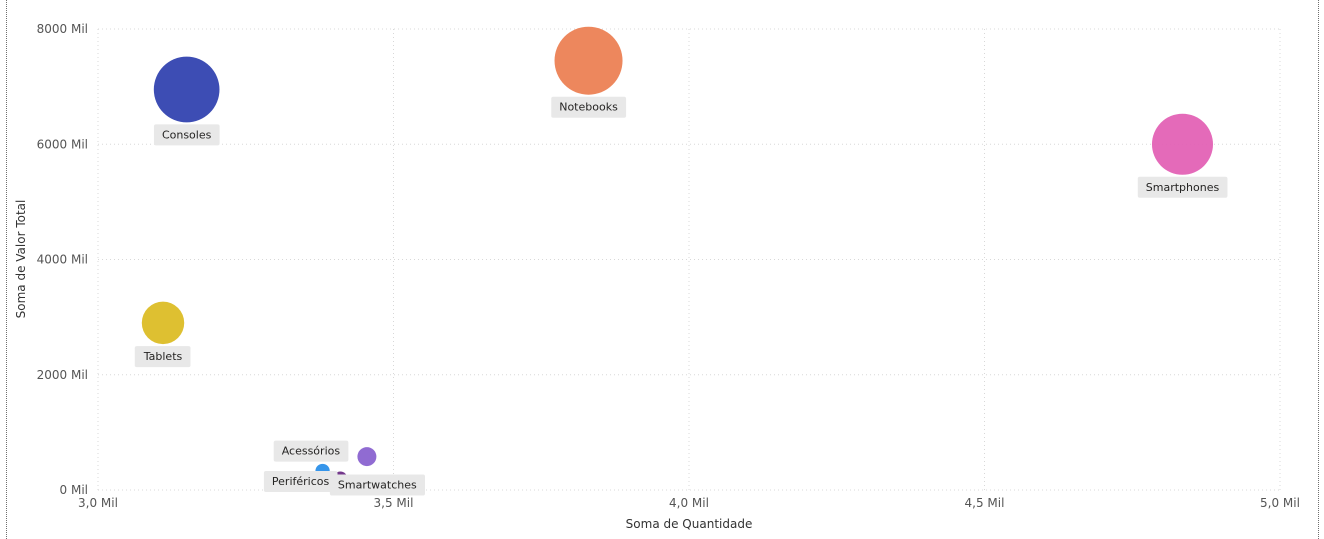  I want to click on y-tick-label: 2000 Mil, so click(62, 375).